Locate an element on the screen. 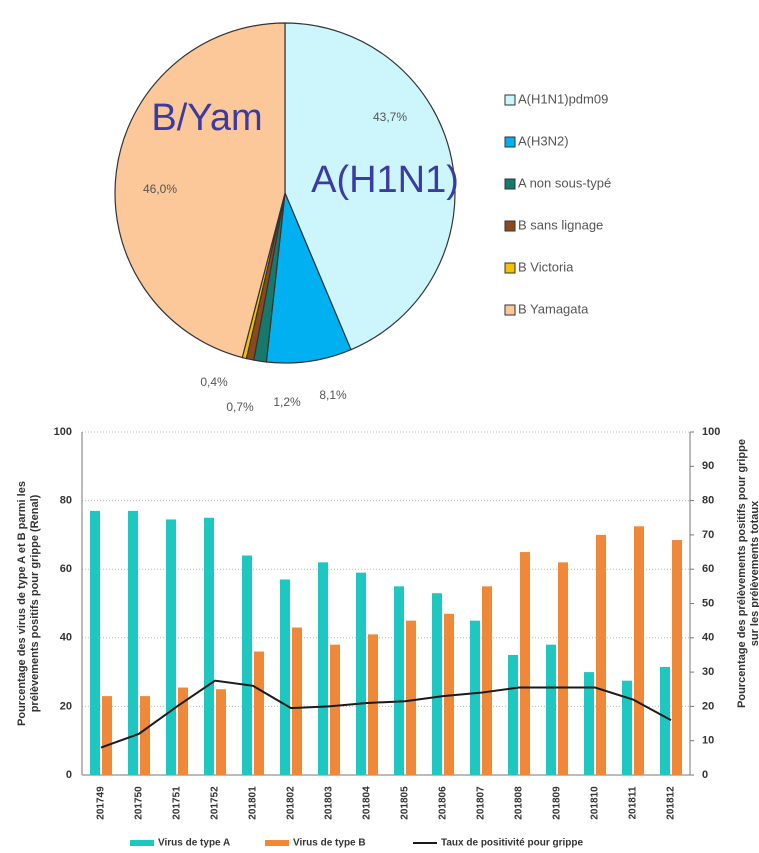 Image resolution: width=759 pixels, height=853 pixels. x-tick-label: 201810 is located at coordinates (595, 803).